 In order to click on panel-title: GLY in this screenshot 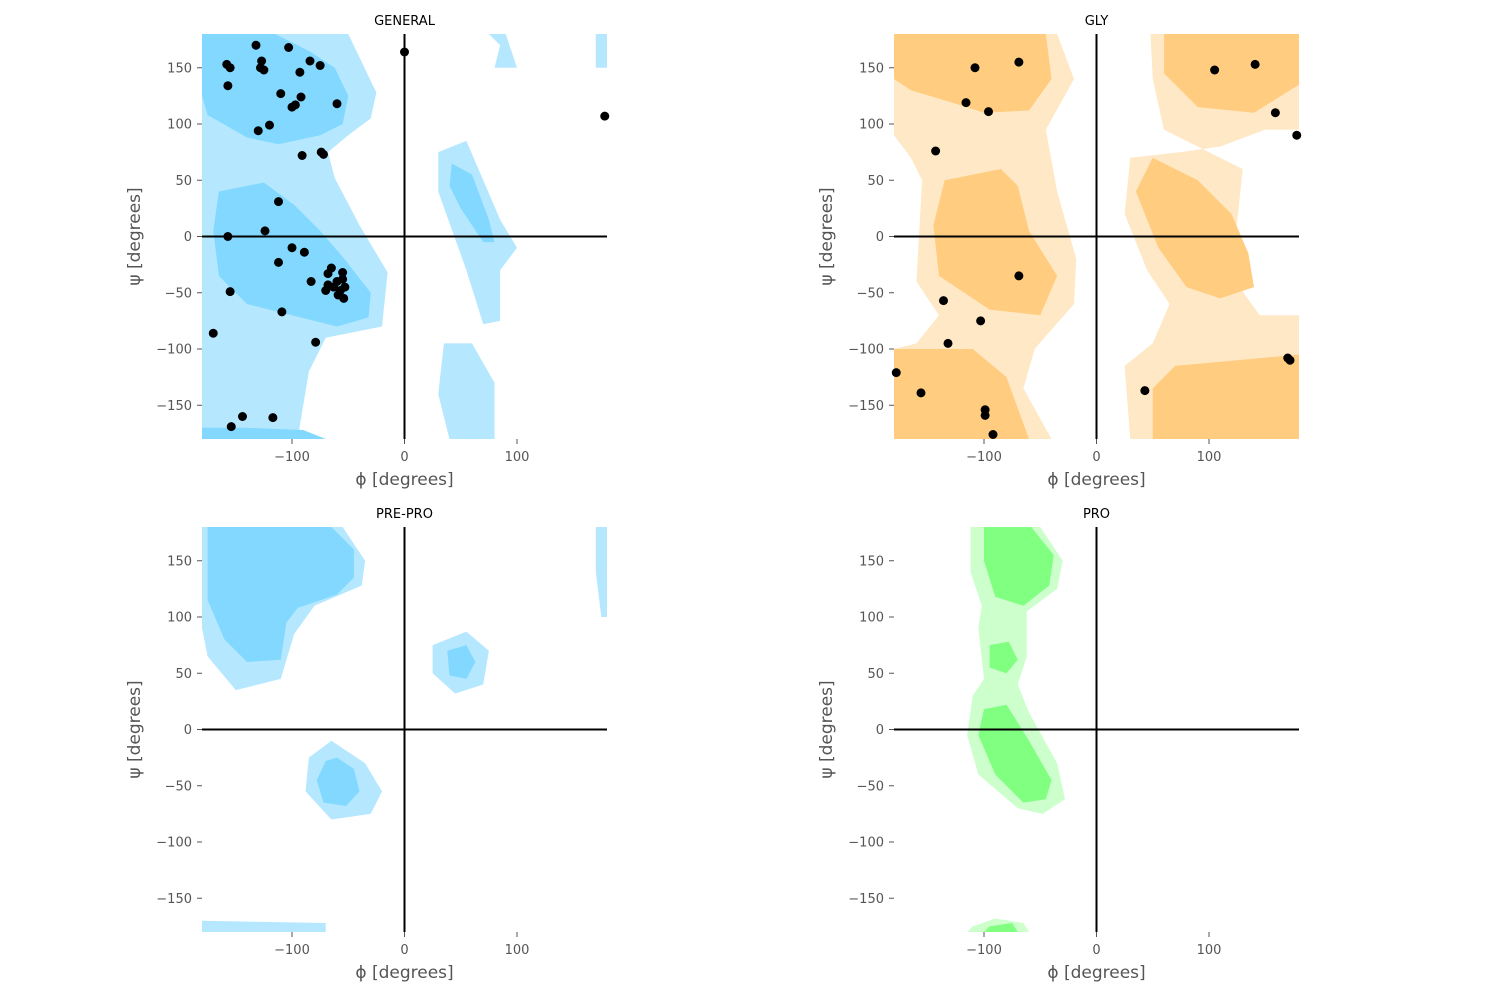, I will do `click(1097, 21)`.